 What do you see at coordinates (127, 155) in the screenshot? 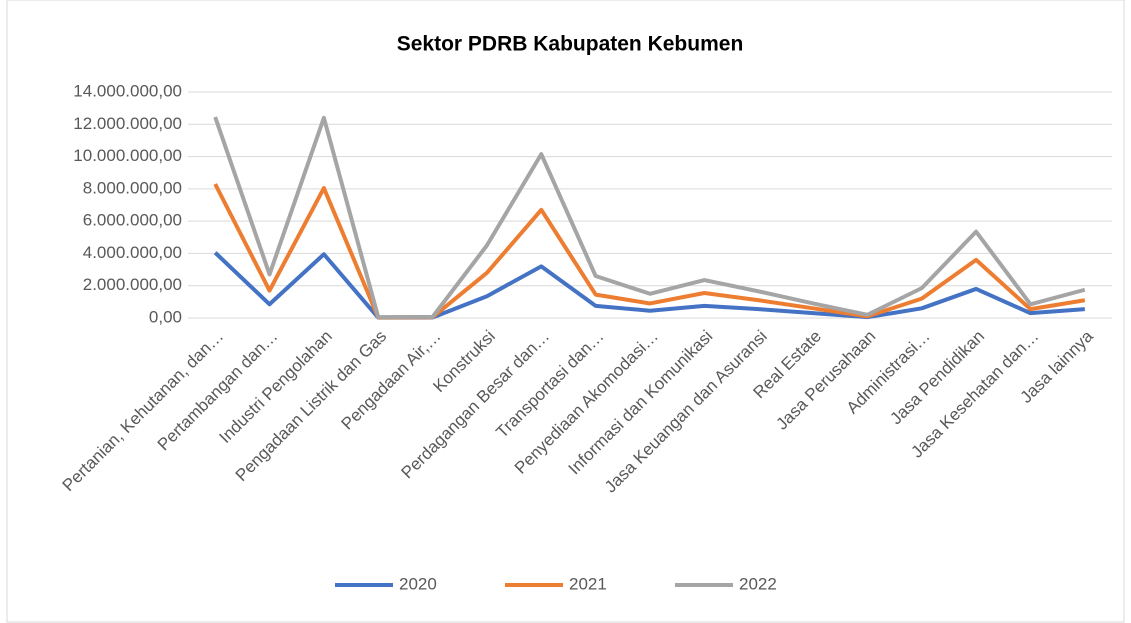
I see `y-tick-label: 10.000.000,00` at bounding box center [127, 155].